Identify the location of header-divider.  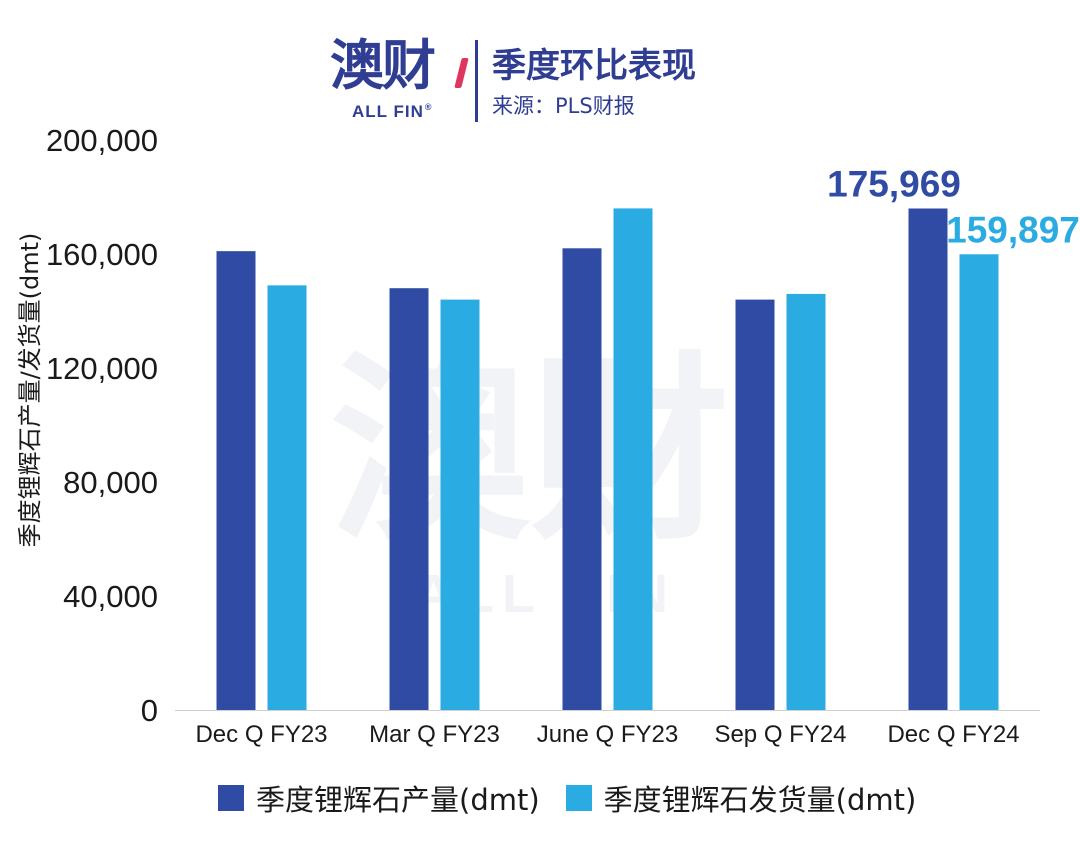
(476, 81).